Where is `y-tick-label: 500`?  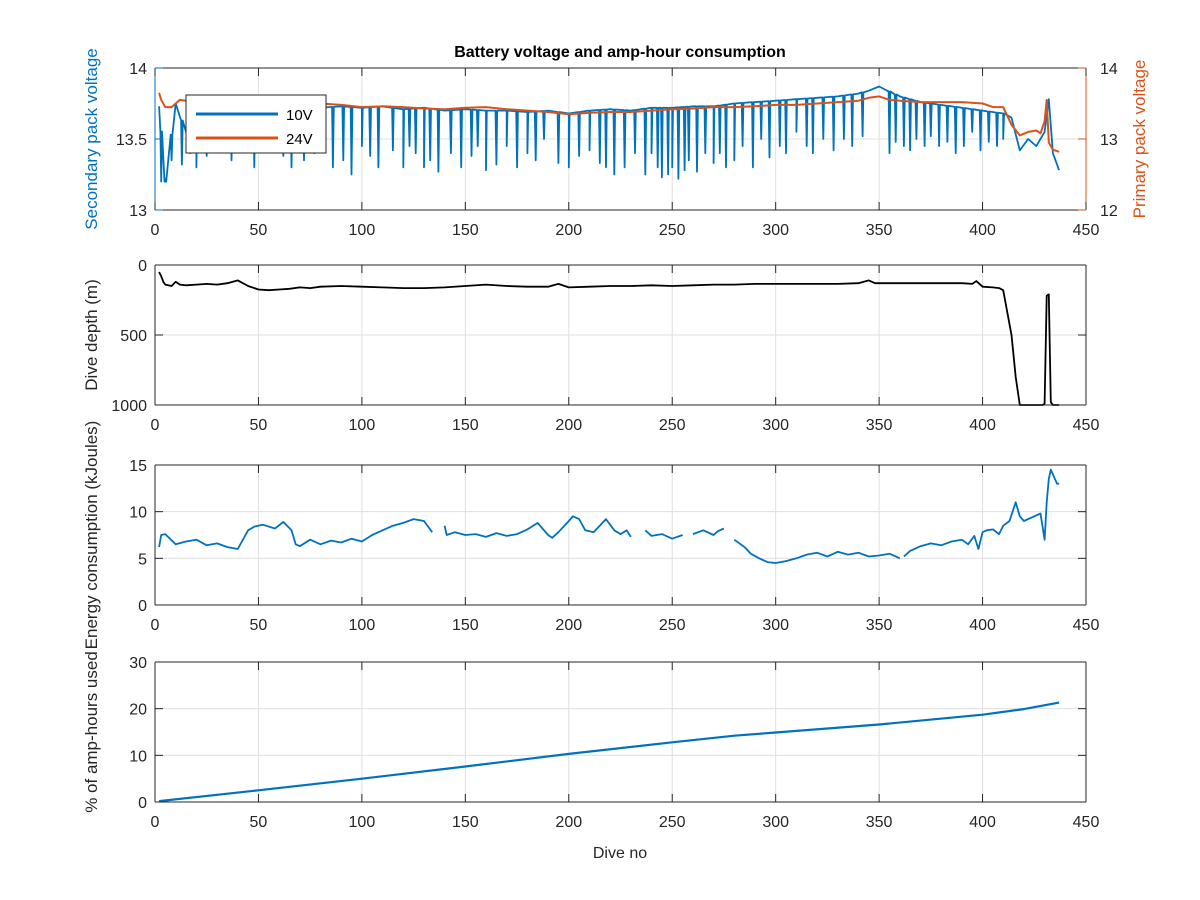 y-tick-label: 500 is located at coordinates (133, 336).